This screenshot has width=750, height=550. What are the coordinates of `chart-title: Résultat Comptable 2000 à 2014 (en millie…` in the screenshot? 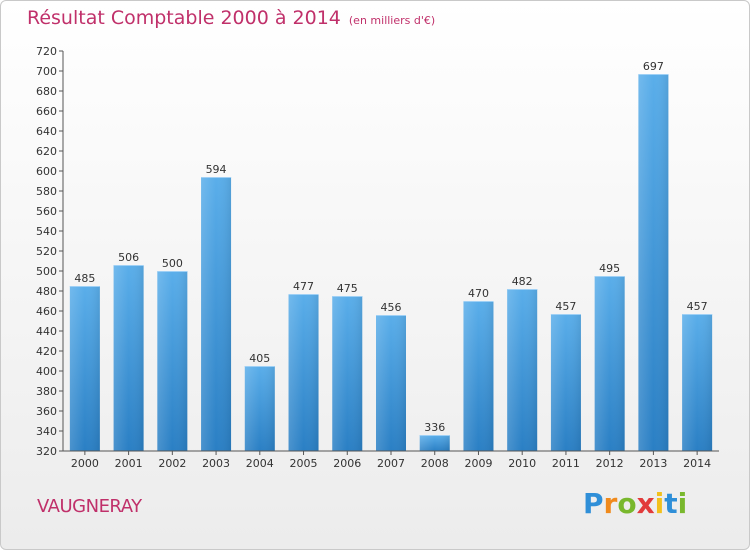 It's located at (231, 18).